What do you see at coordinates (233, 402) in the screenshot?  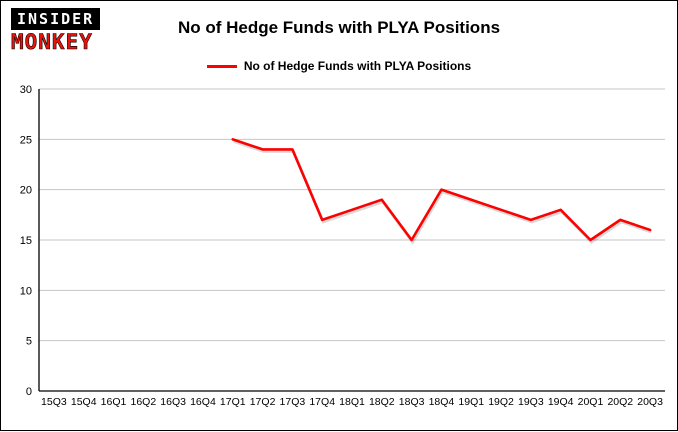 I see `x-axis-tick-label: 17Q1` at bounding box center [233, 402].